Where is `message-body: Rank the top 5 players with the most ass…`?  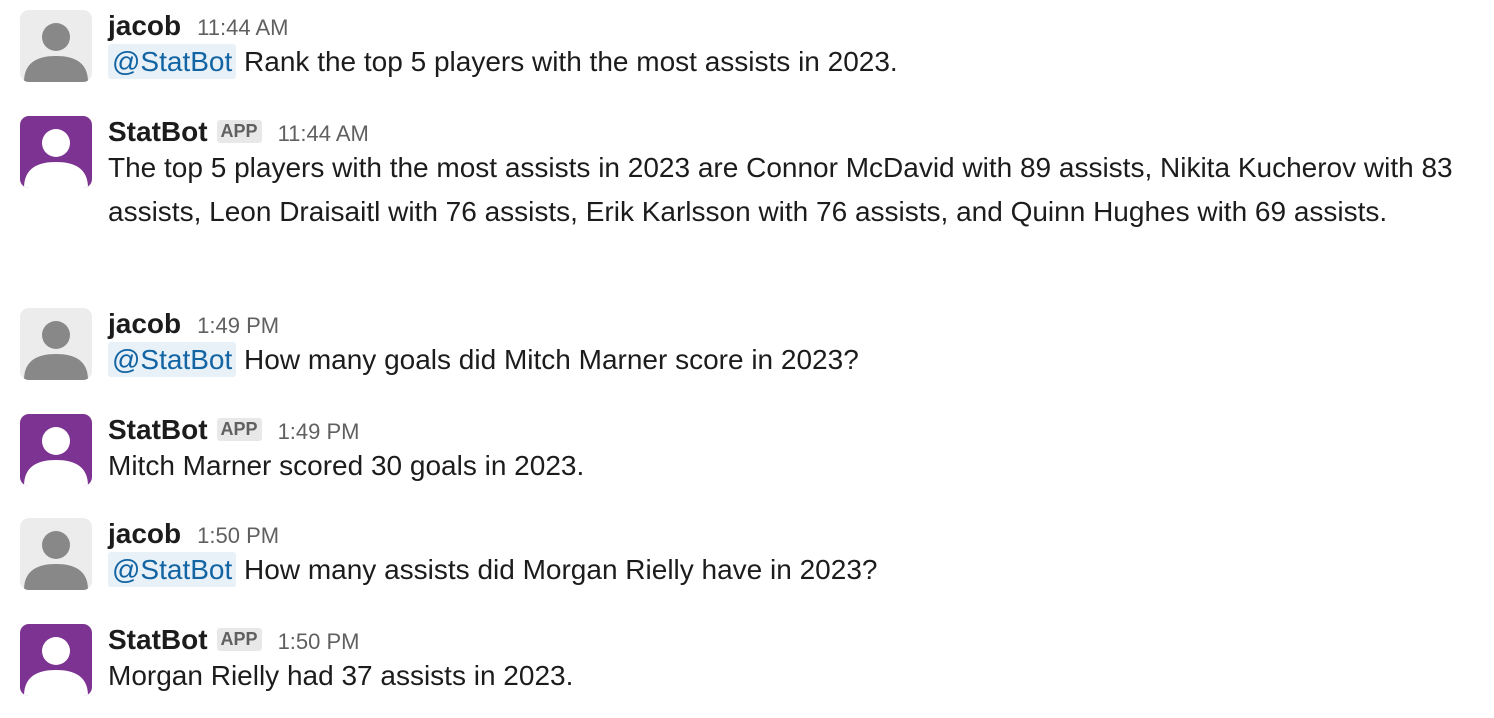 message-body: Rank the top 5 players with the most ass… is located at coordinates (567, 61).